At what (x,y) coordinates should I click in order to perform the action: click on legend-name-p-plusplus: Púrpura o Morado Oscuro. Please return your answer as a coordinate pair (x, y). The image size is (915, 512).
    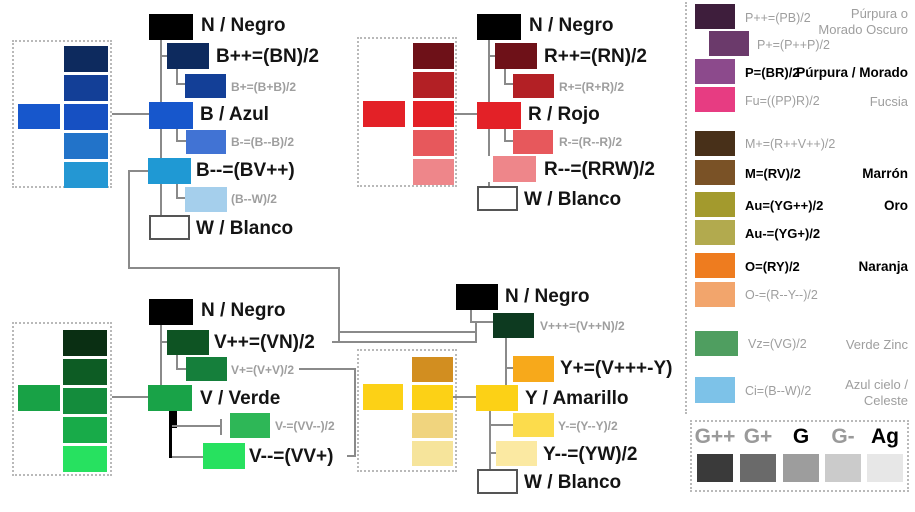
    Looking at the image, I should click on (863, 21).